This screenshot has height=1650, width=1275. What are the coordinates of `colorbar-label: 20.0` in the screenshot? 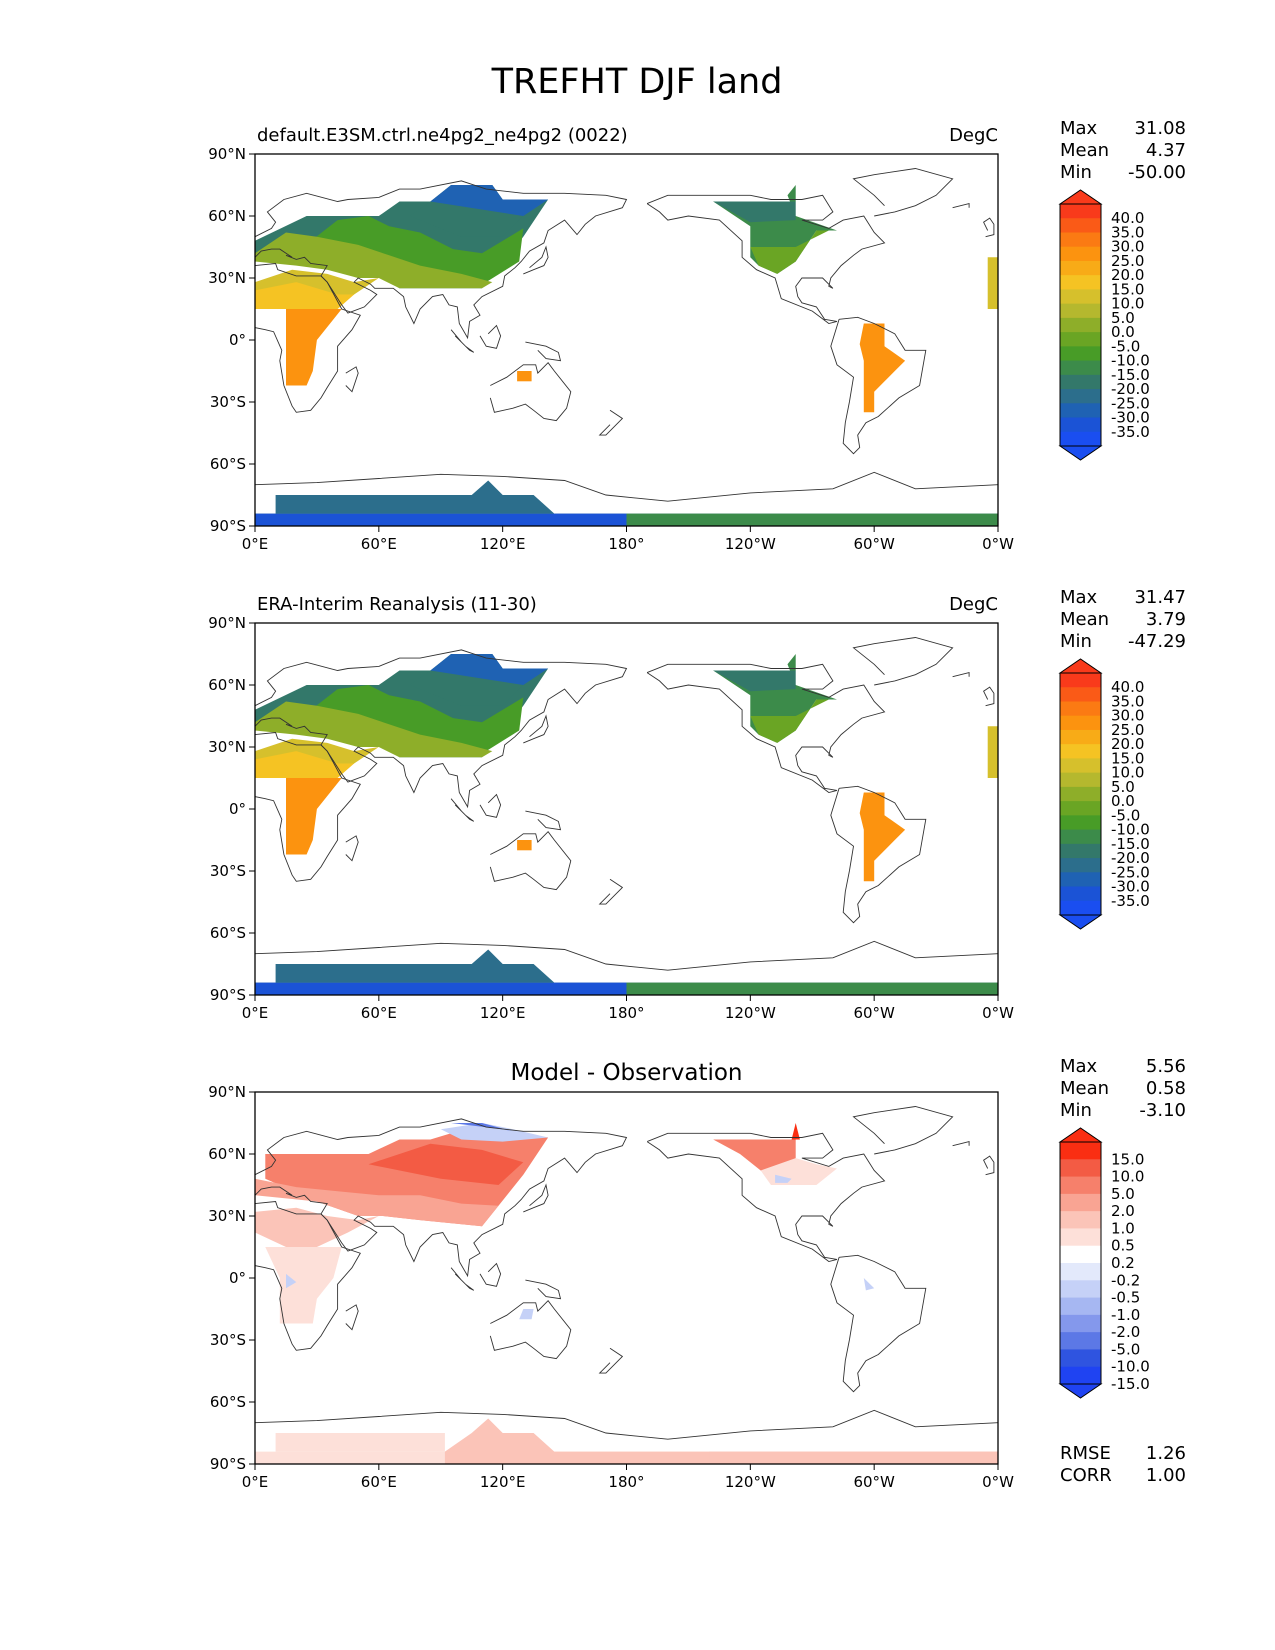 It's located at (1127, 744).